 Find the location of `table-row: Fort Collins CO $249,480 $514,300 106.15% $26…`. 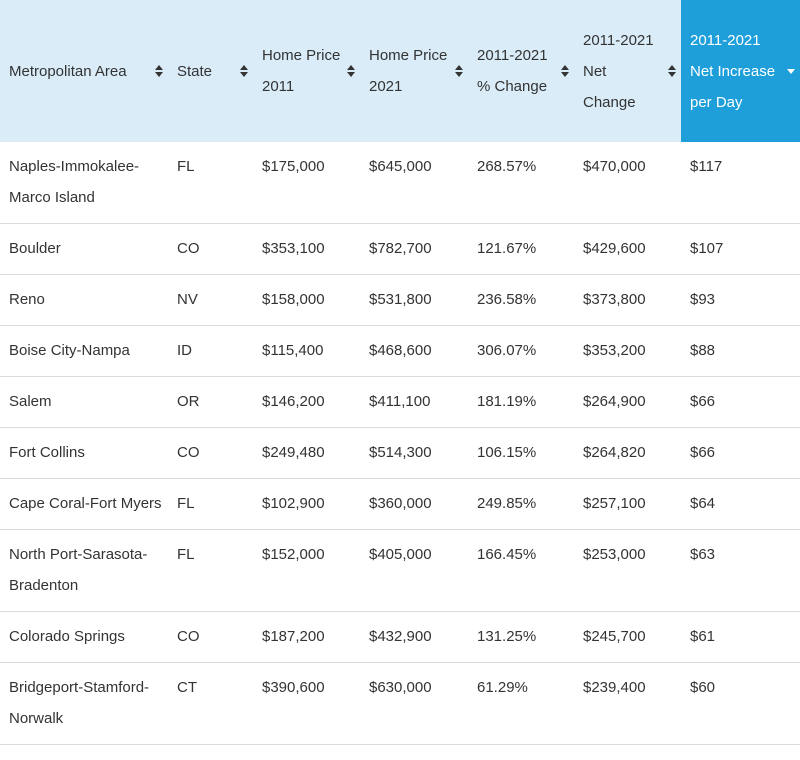

table-row: Fort Collins CO $249,480 $514,300 106.15% $26… is located at coordinates (400, 453).